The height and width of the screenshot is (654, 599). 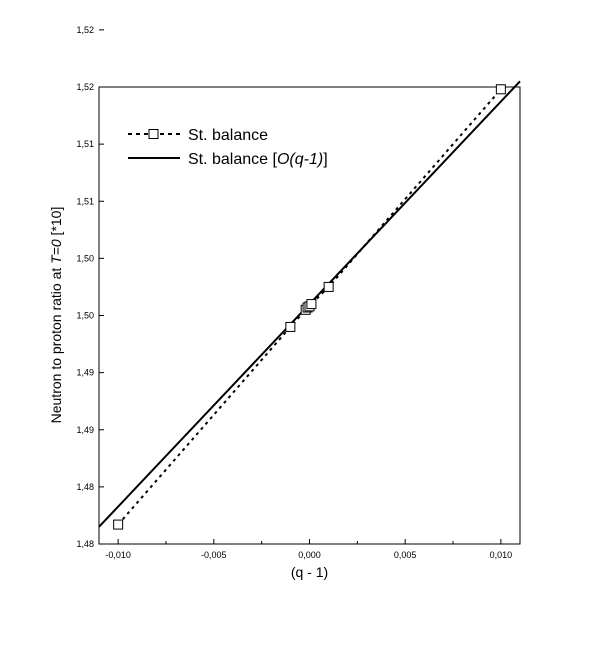 I want to click on x-axis-ticks: -0,010 -0,005 0,000 0,005 0,010, so click(x=308, y=549).